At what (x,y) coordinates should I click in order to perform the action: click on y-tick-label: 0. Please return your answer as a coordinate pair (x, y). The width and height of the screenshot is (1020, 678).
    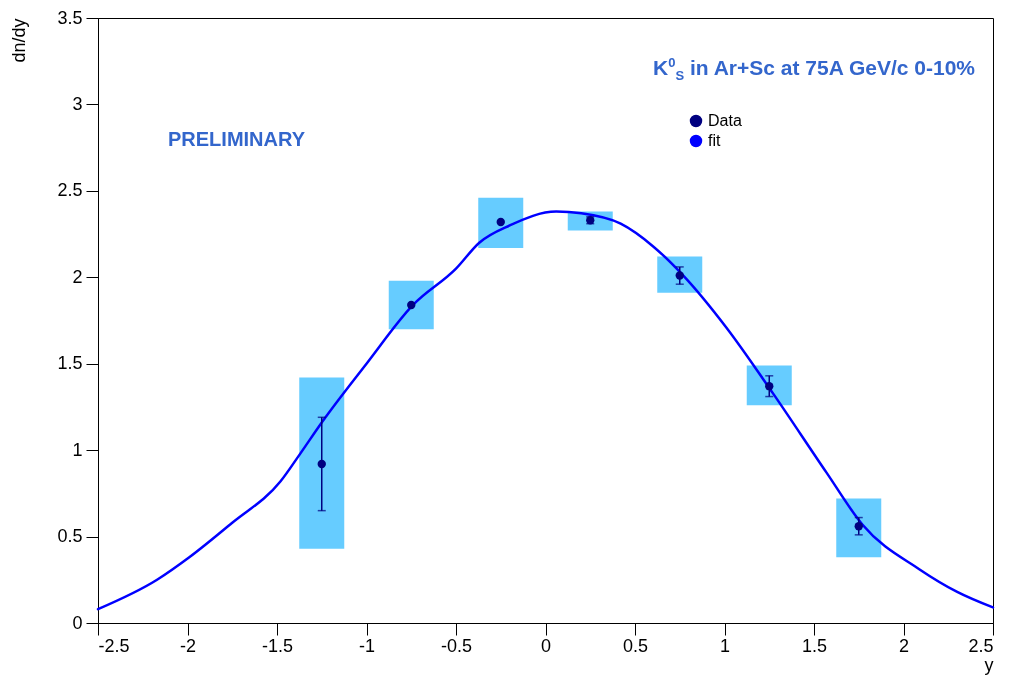
    Looking at the image, I should click on (77, 622).